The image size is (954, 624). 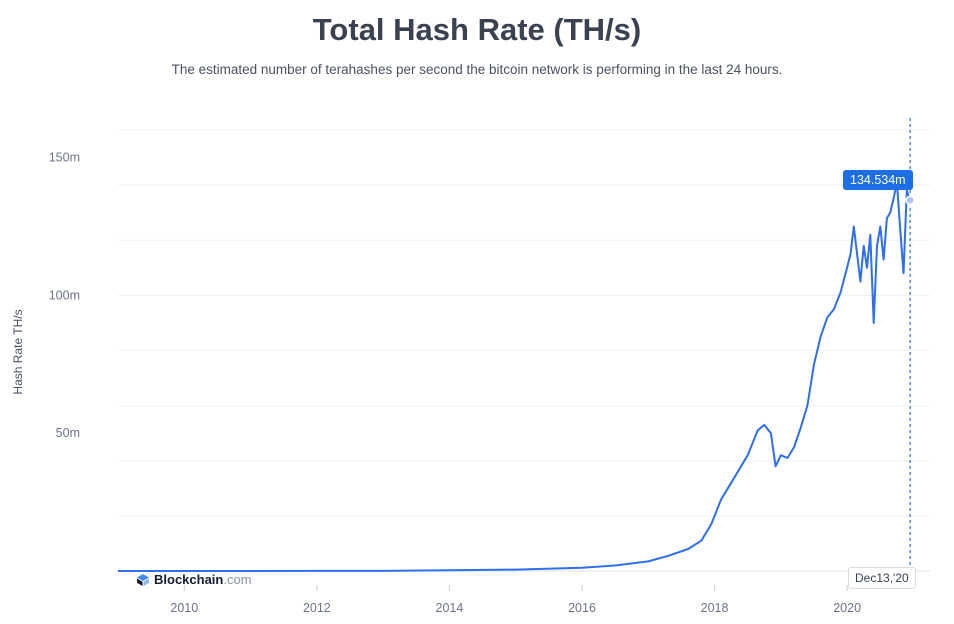 What do you see at coordinates (64, 158) in the screenshot?
I see `y-tick-label: 150m` at bounding box center [64, 158].